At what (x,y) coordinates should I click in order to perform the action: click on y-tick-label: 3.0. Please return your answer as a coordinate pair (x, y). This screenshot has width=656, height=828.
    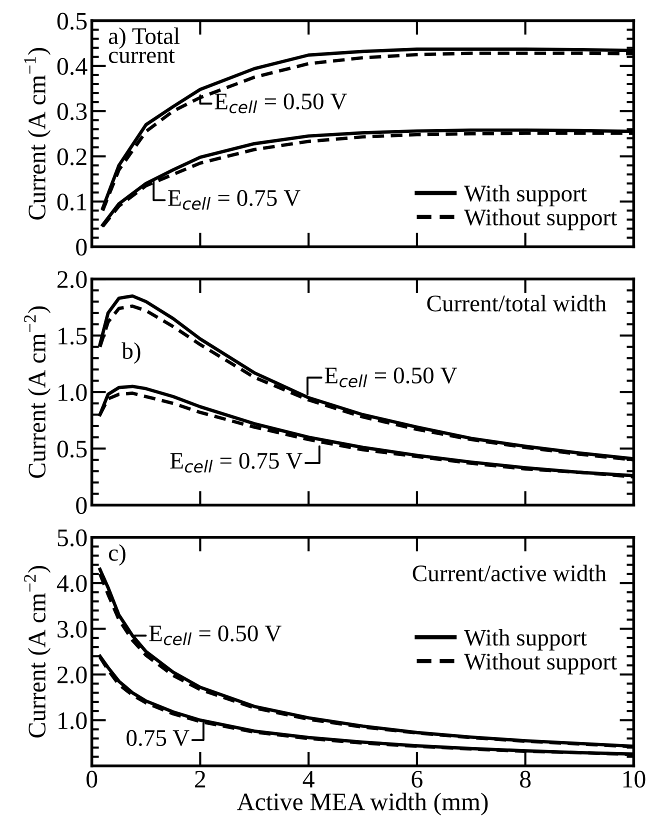
    Looking at the image, I should click on (72, 629).